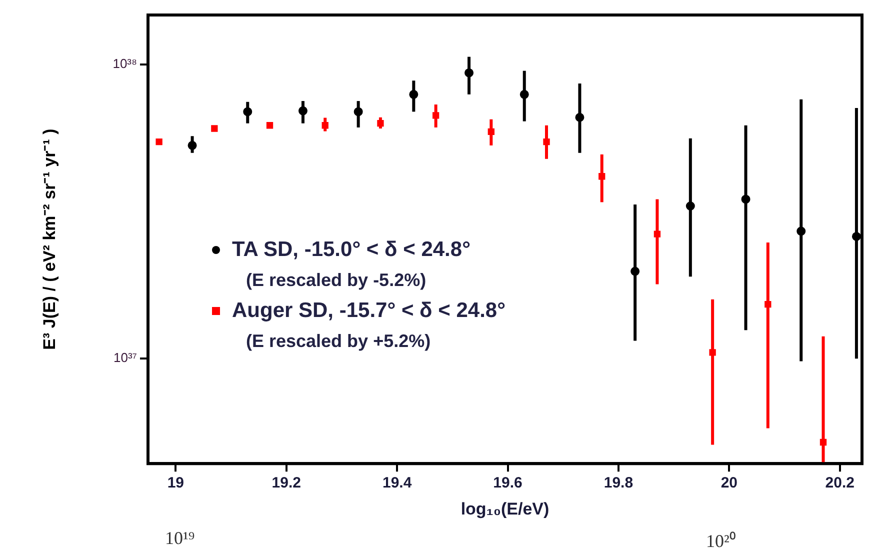 The width and height of the screenshot is (870, 560). Describe the element at coordinates (507, 483) in the screenshot. I see `x-tick-label: 19.6` at that location.